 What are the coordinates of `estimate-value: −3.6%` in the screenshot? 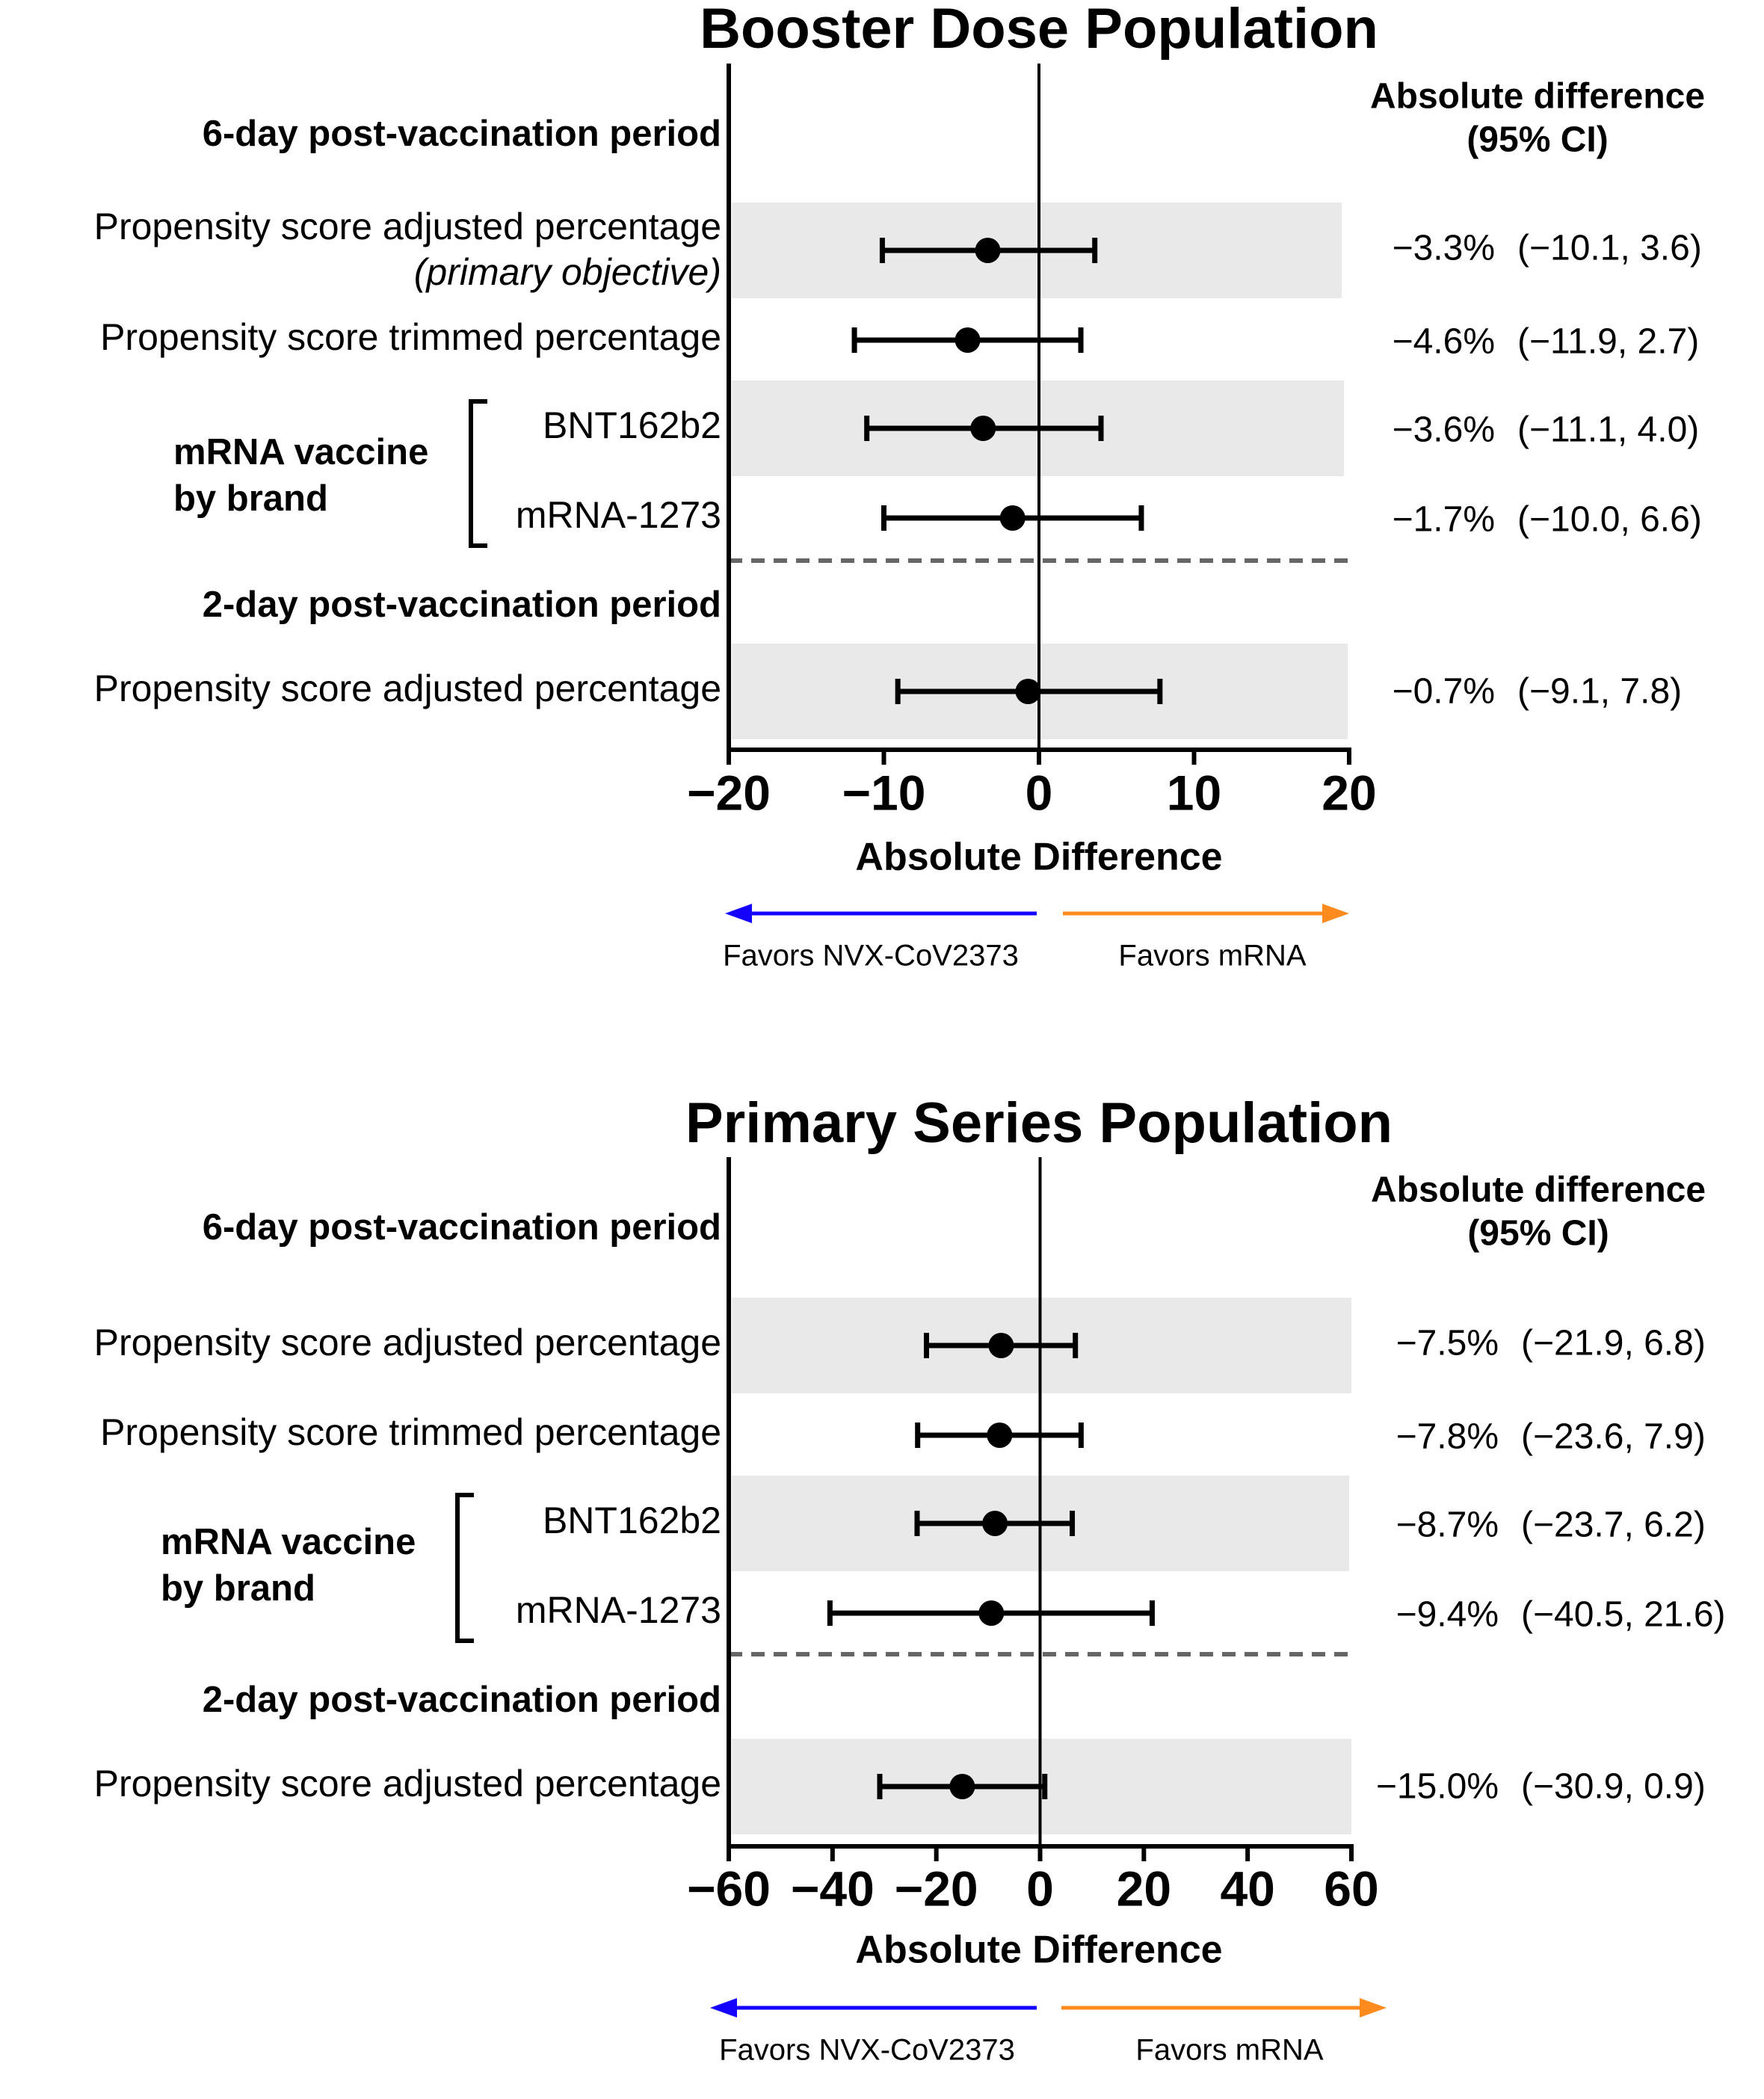 It's located at (1444, 430).